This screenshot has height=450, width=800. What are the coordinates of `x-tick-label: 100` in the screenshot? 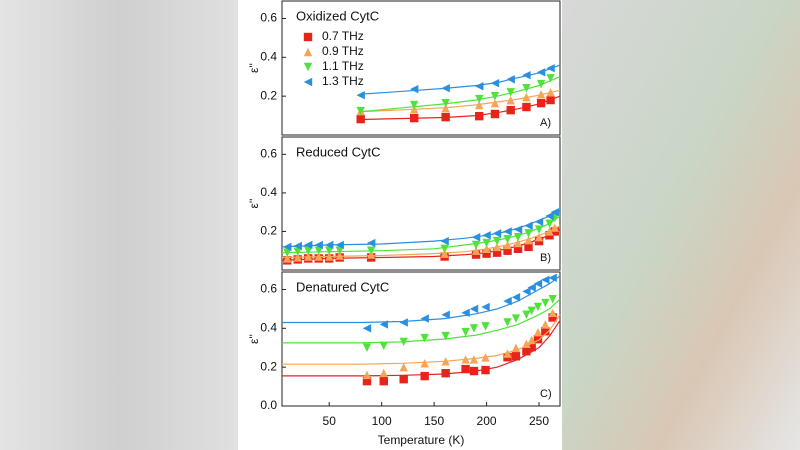 It's located at (382, 421).